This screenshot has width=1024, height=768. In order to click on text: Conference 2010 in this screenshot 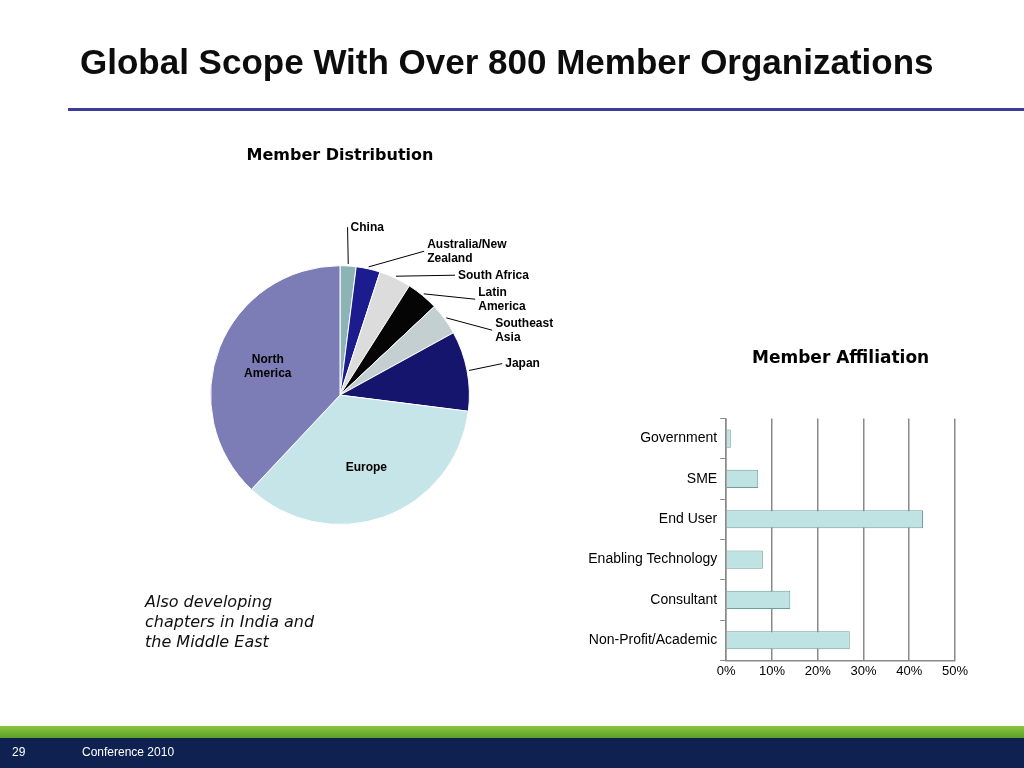, I will do `click(128, 752)`.